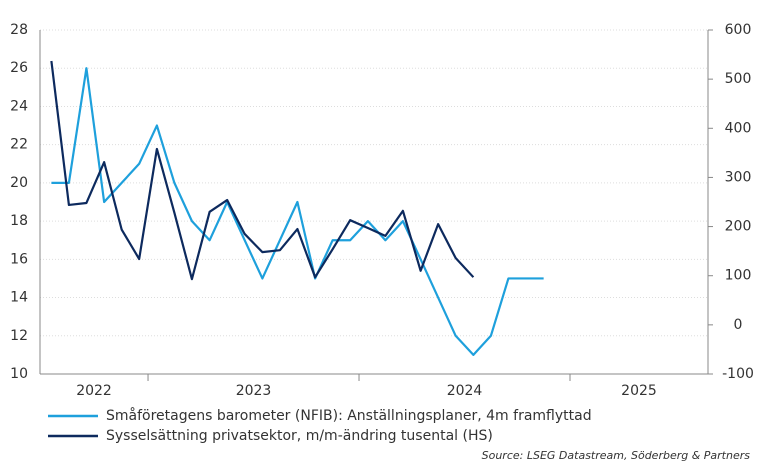  What do you see at coordinates (738, 177) in the screenshot?
I see `y2-tick-label: 300` at bounding box center [738, 177].